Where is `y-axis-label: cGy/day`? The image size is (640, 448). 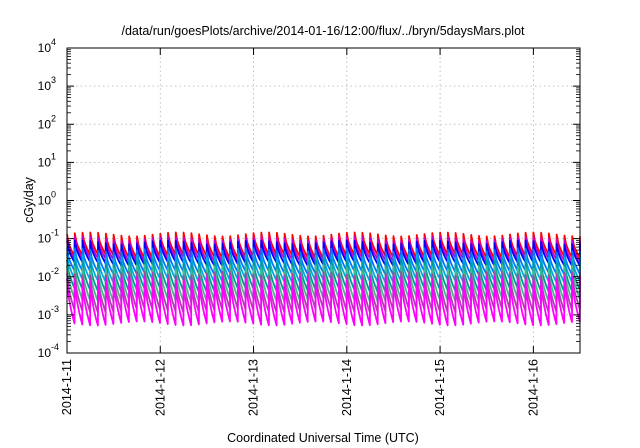 y-axis-label: cGy/day is located at coordinates (29, 199).